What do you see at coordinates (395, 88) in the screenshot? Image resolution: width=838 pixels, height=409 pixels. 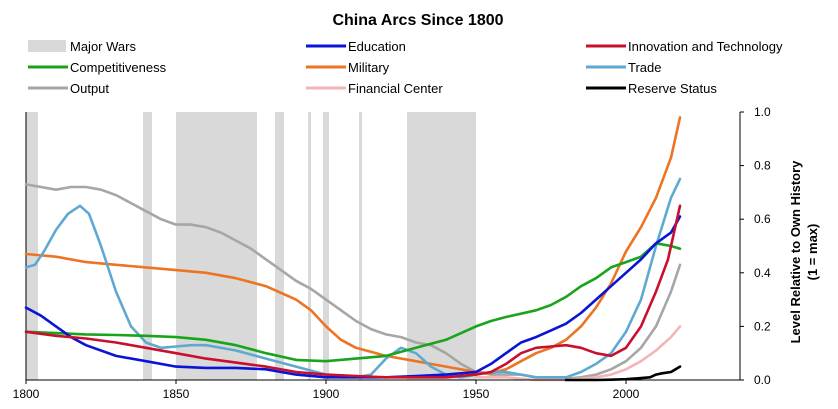 I see `legend-label: Financial Center` at bounding box center [395, 88].